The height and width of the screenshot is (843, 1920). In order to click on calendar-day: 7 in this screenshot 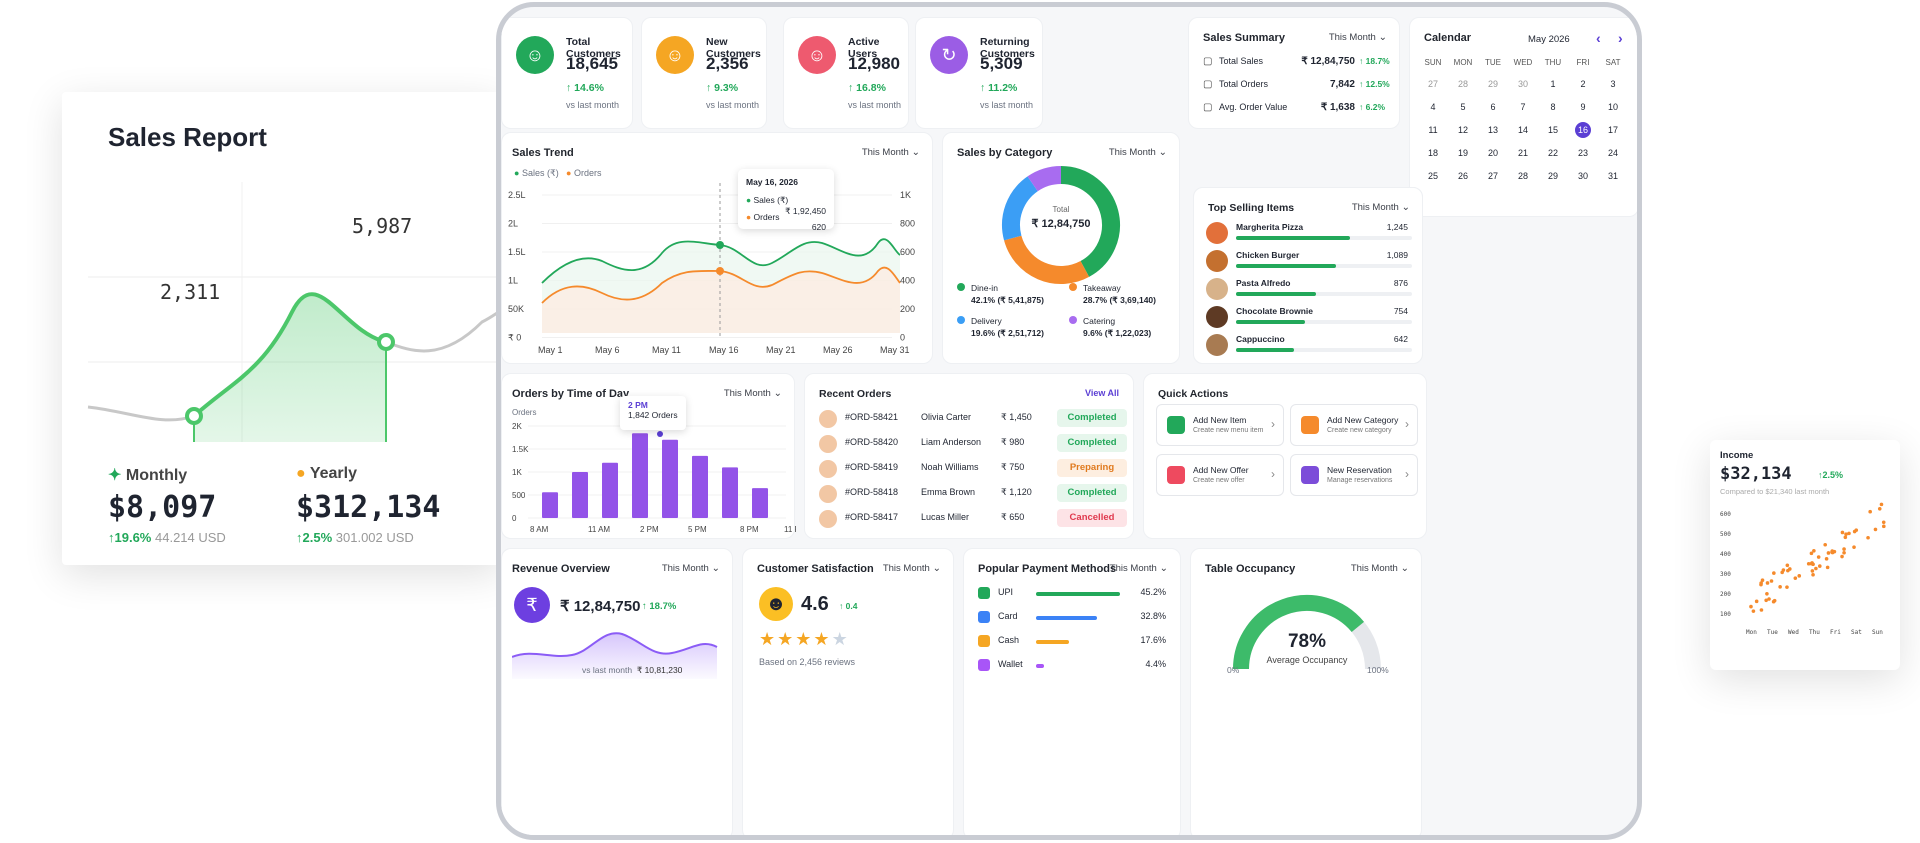, I will do `click(1523, 107)`.